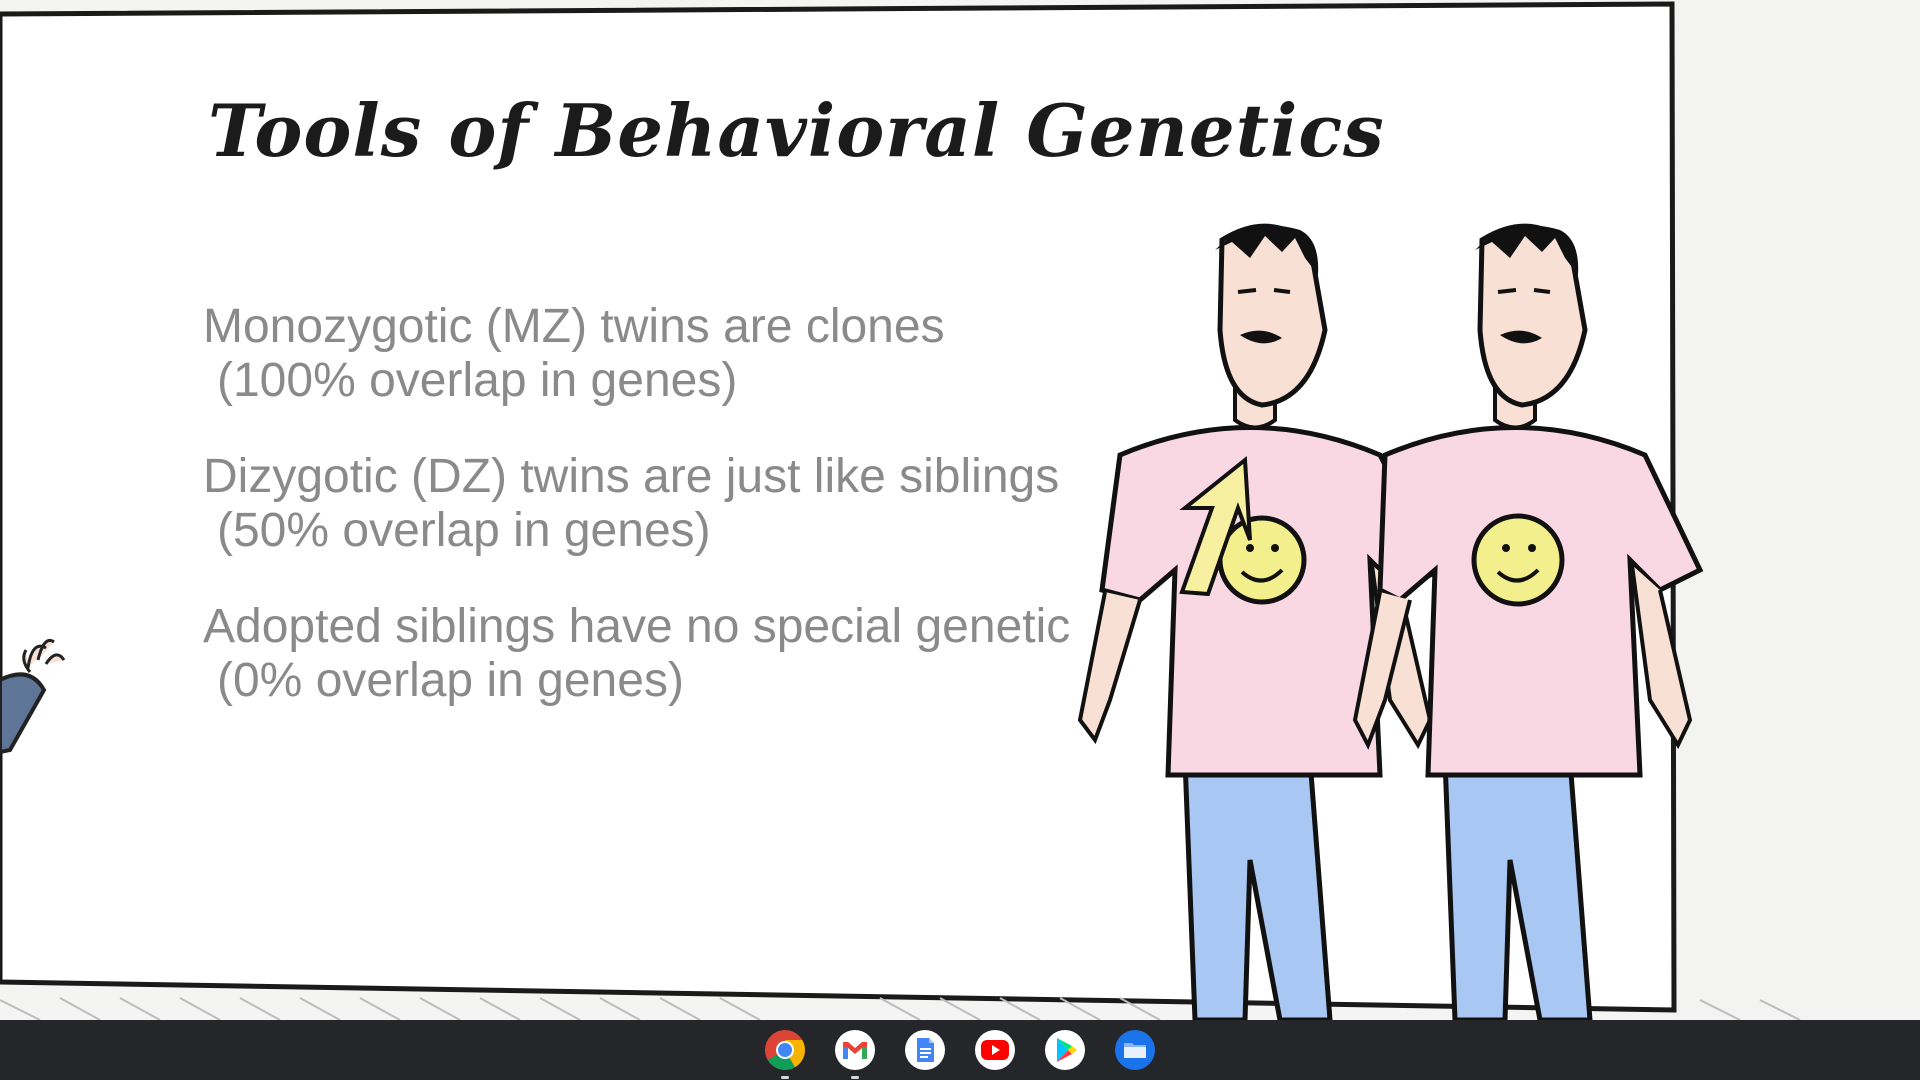 The width and height of the screenshot is (1920, 1080). What do you see at coordinates (637, 626) in the screenshot?
I see `bullet-adopted-main: Adopted siblings have no special genetic` at bounding box center [637, 626].